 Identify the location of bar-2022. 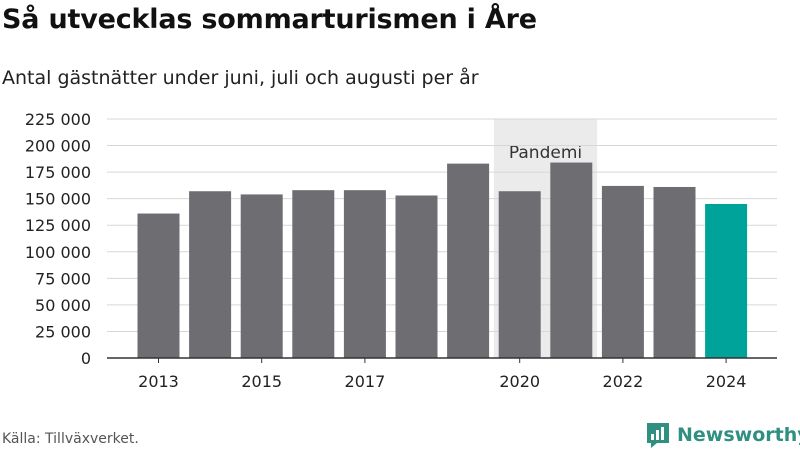
(622, 271).